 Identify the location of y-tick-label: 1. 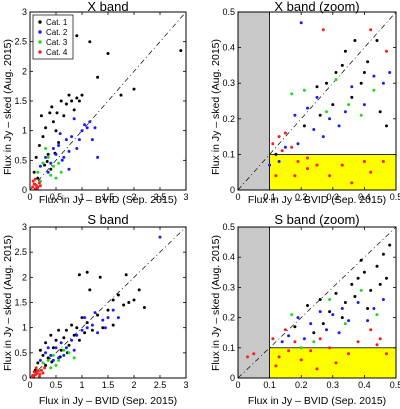
(24, 328).